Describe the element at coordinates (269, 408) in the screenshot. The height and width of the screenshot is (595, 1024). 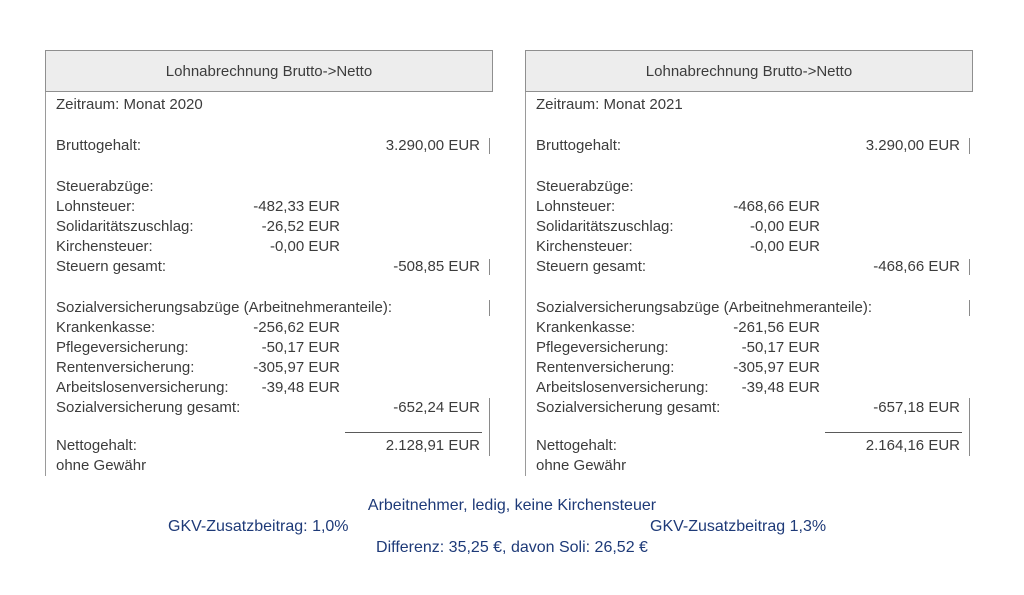
I see `social-total-row: Sozialversicherung gesamt: -652,24 EUR` at that location.